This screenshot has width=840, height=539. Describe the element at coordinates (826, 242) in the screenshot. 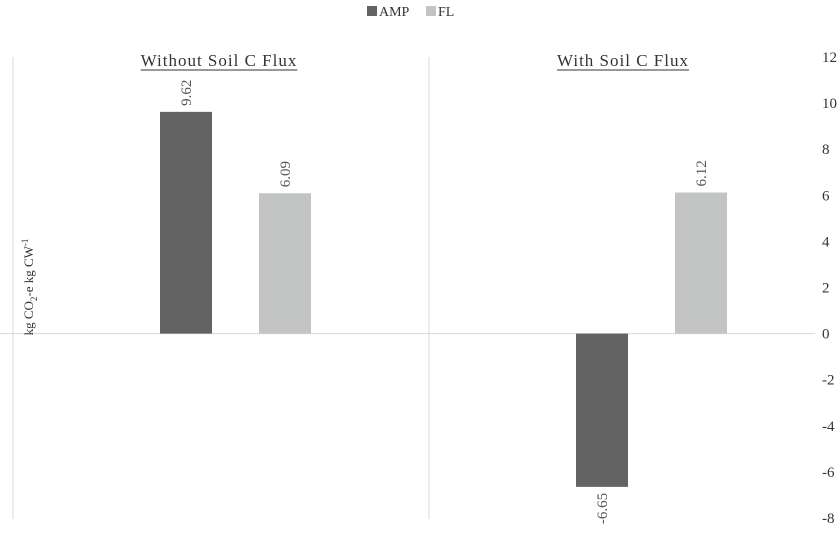

I see `y-tick-label: 4` at that location.